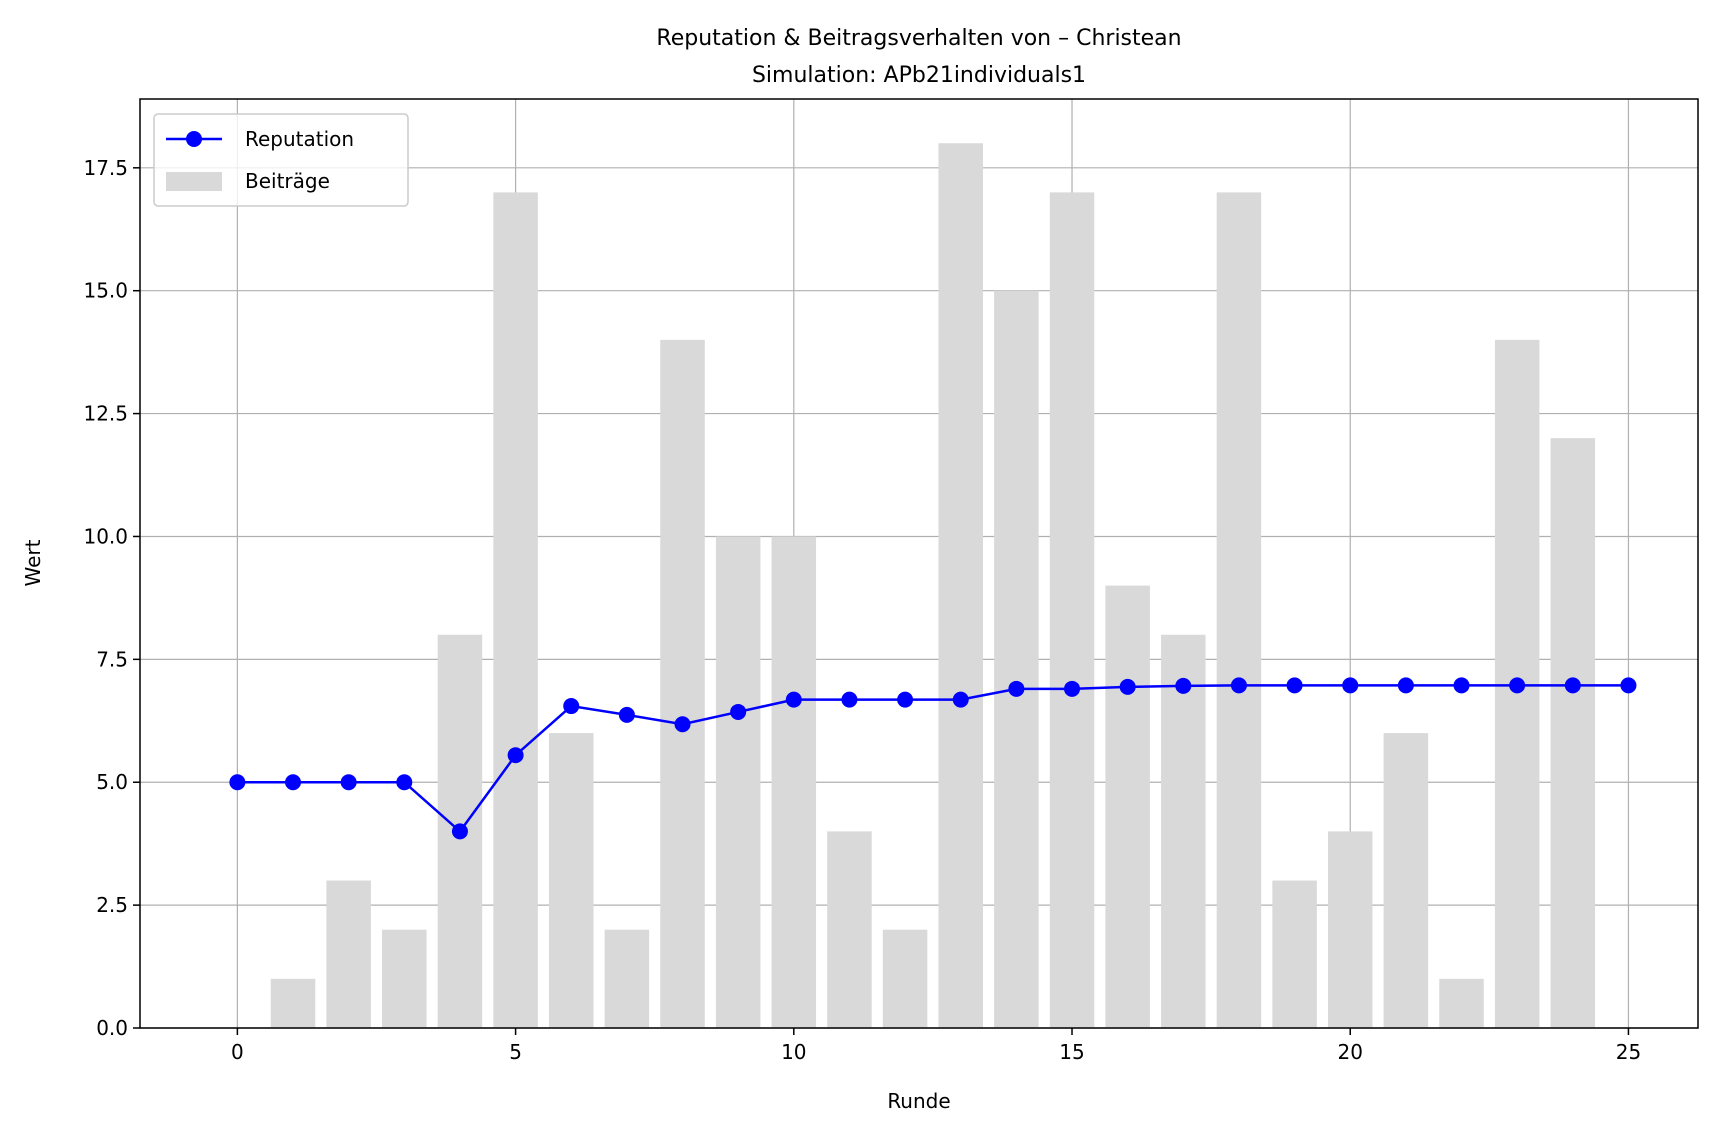 This screenshot has height=1131, width=1710. I want to click on x-tick-label: 5, so click(515, 1052).